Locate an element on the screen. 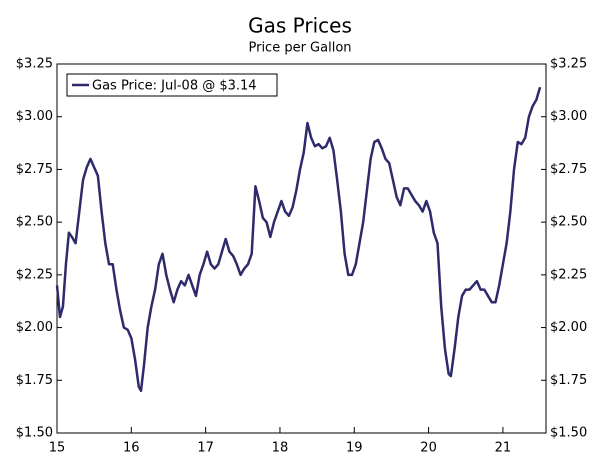 Image resolution: width=600 pixels, height=461 pixels. y-tick-label: $1.75 is located at coordinates (34, 380).